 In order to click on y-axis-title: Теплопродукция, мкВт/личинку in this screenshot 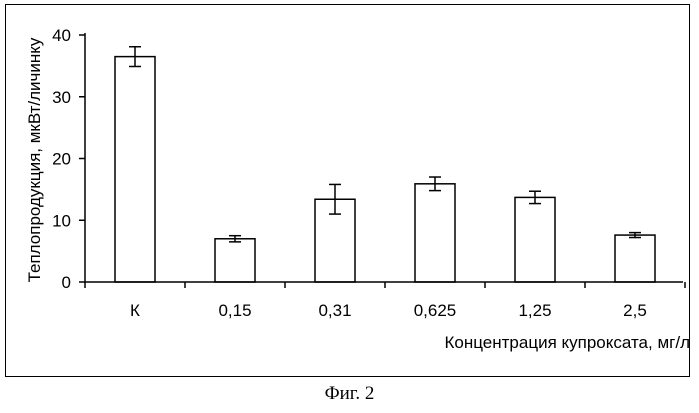, I will do `click(34, 159)`.